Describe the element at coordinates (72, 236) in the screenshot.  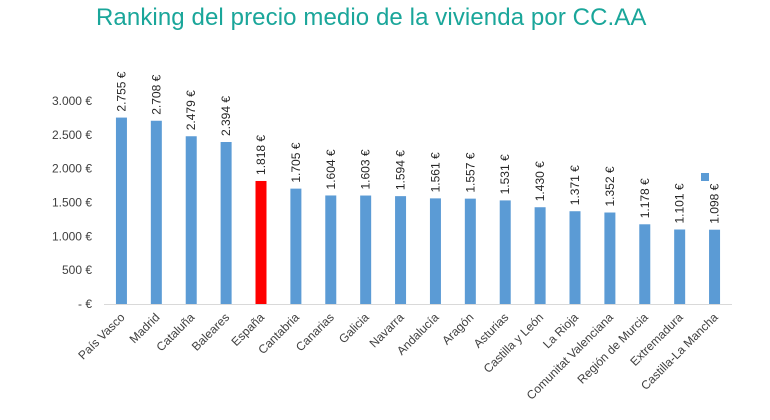
I see `y-tick-label: 1.000 €` at that location.